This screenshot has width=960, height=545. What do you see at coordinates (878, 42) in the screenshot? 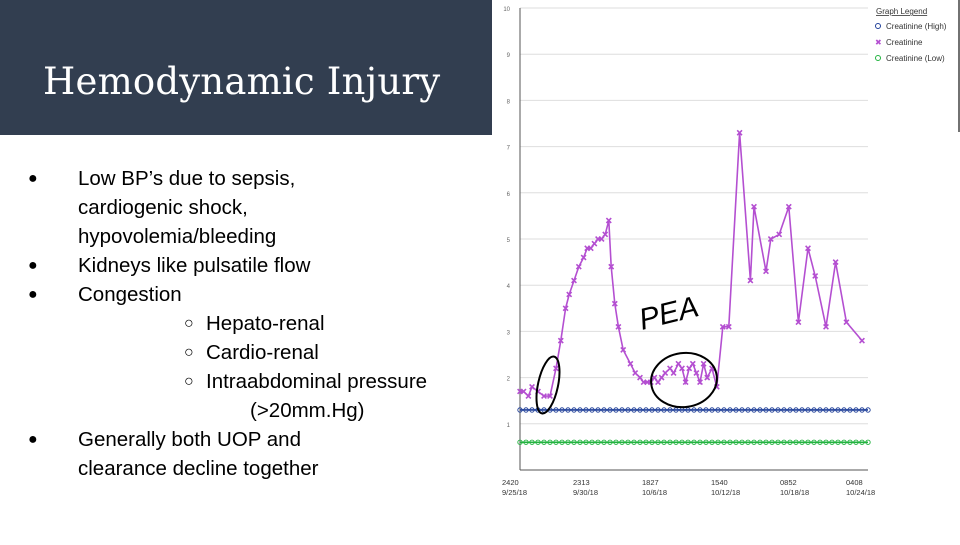
I see `legend-x-icon: ✖` at bounding box center [878, 42].